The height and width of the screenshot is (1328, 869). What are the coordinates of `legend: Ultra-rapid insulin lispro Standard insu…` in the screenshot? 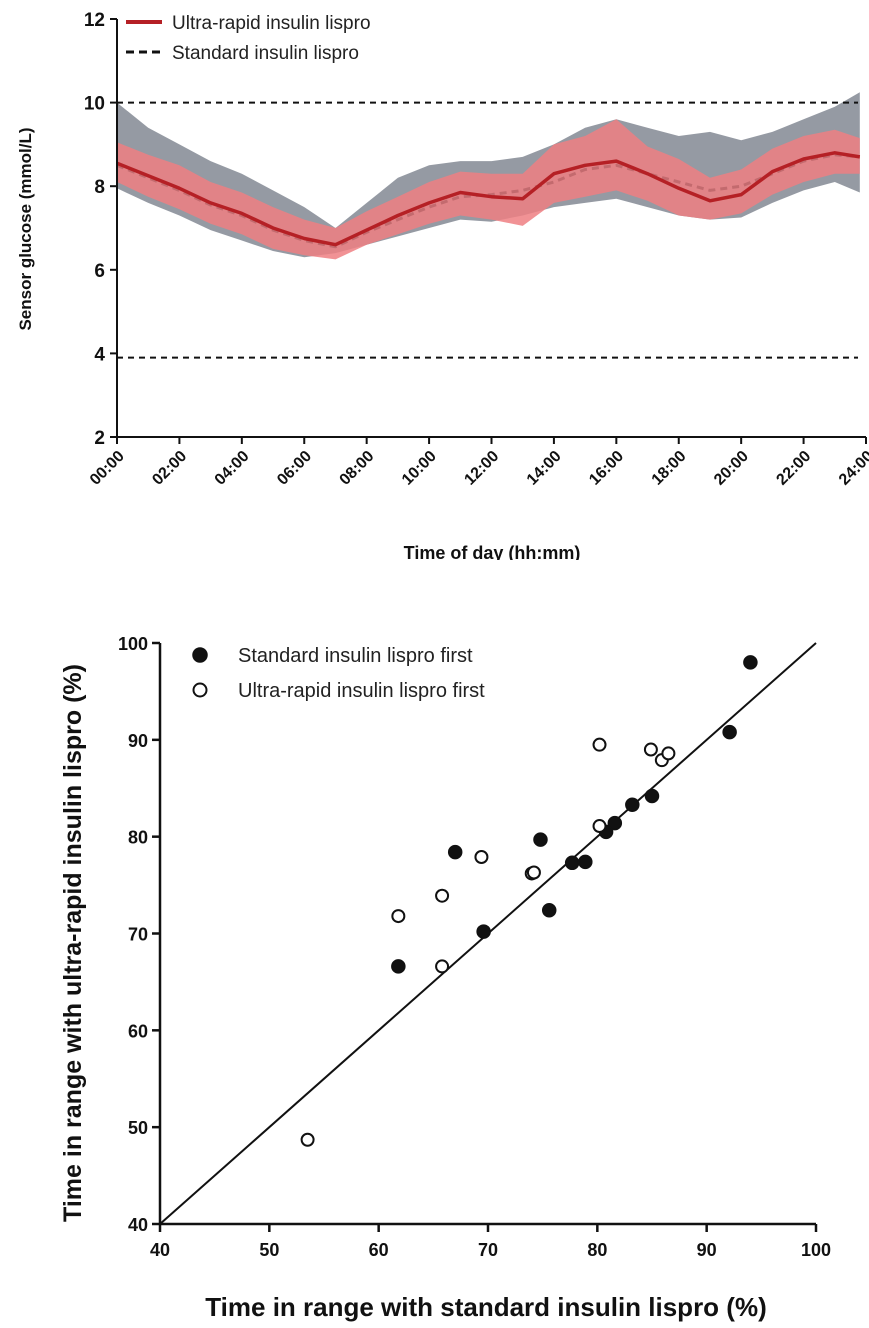 It's located at (248, 38).